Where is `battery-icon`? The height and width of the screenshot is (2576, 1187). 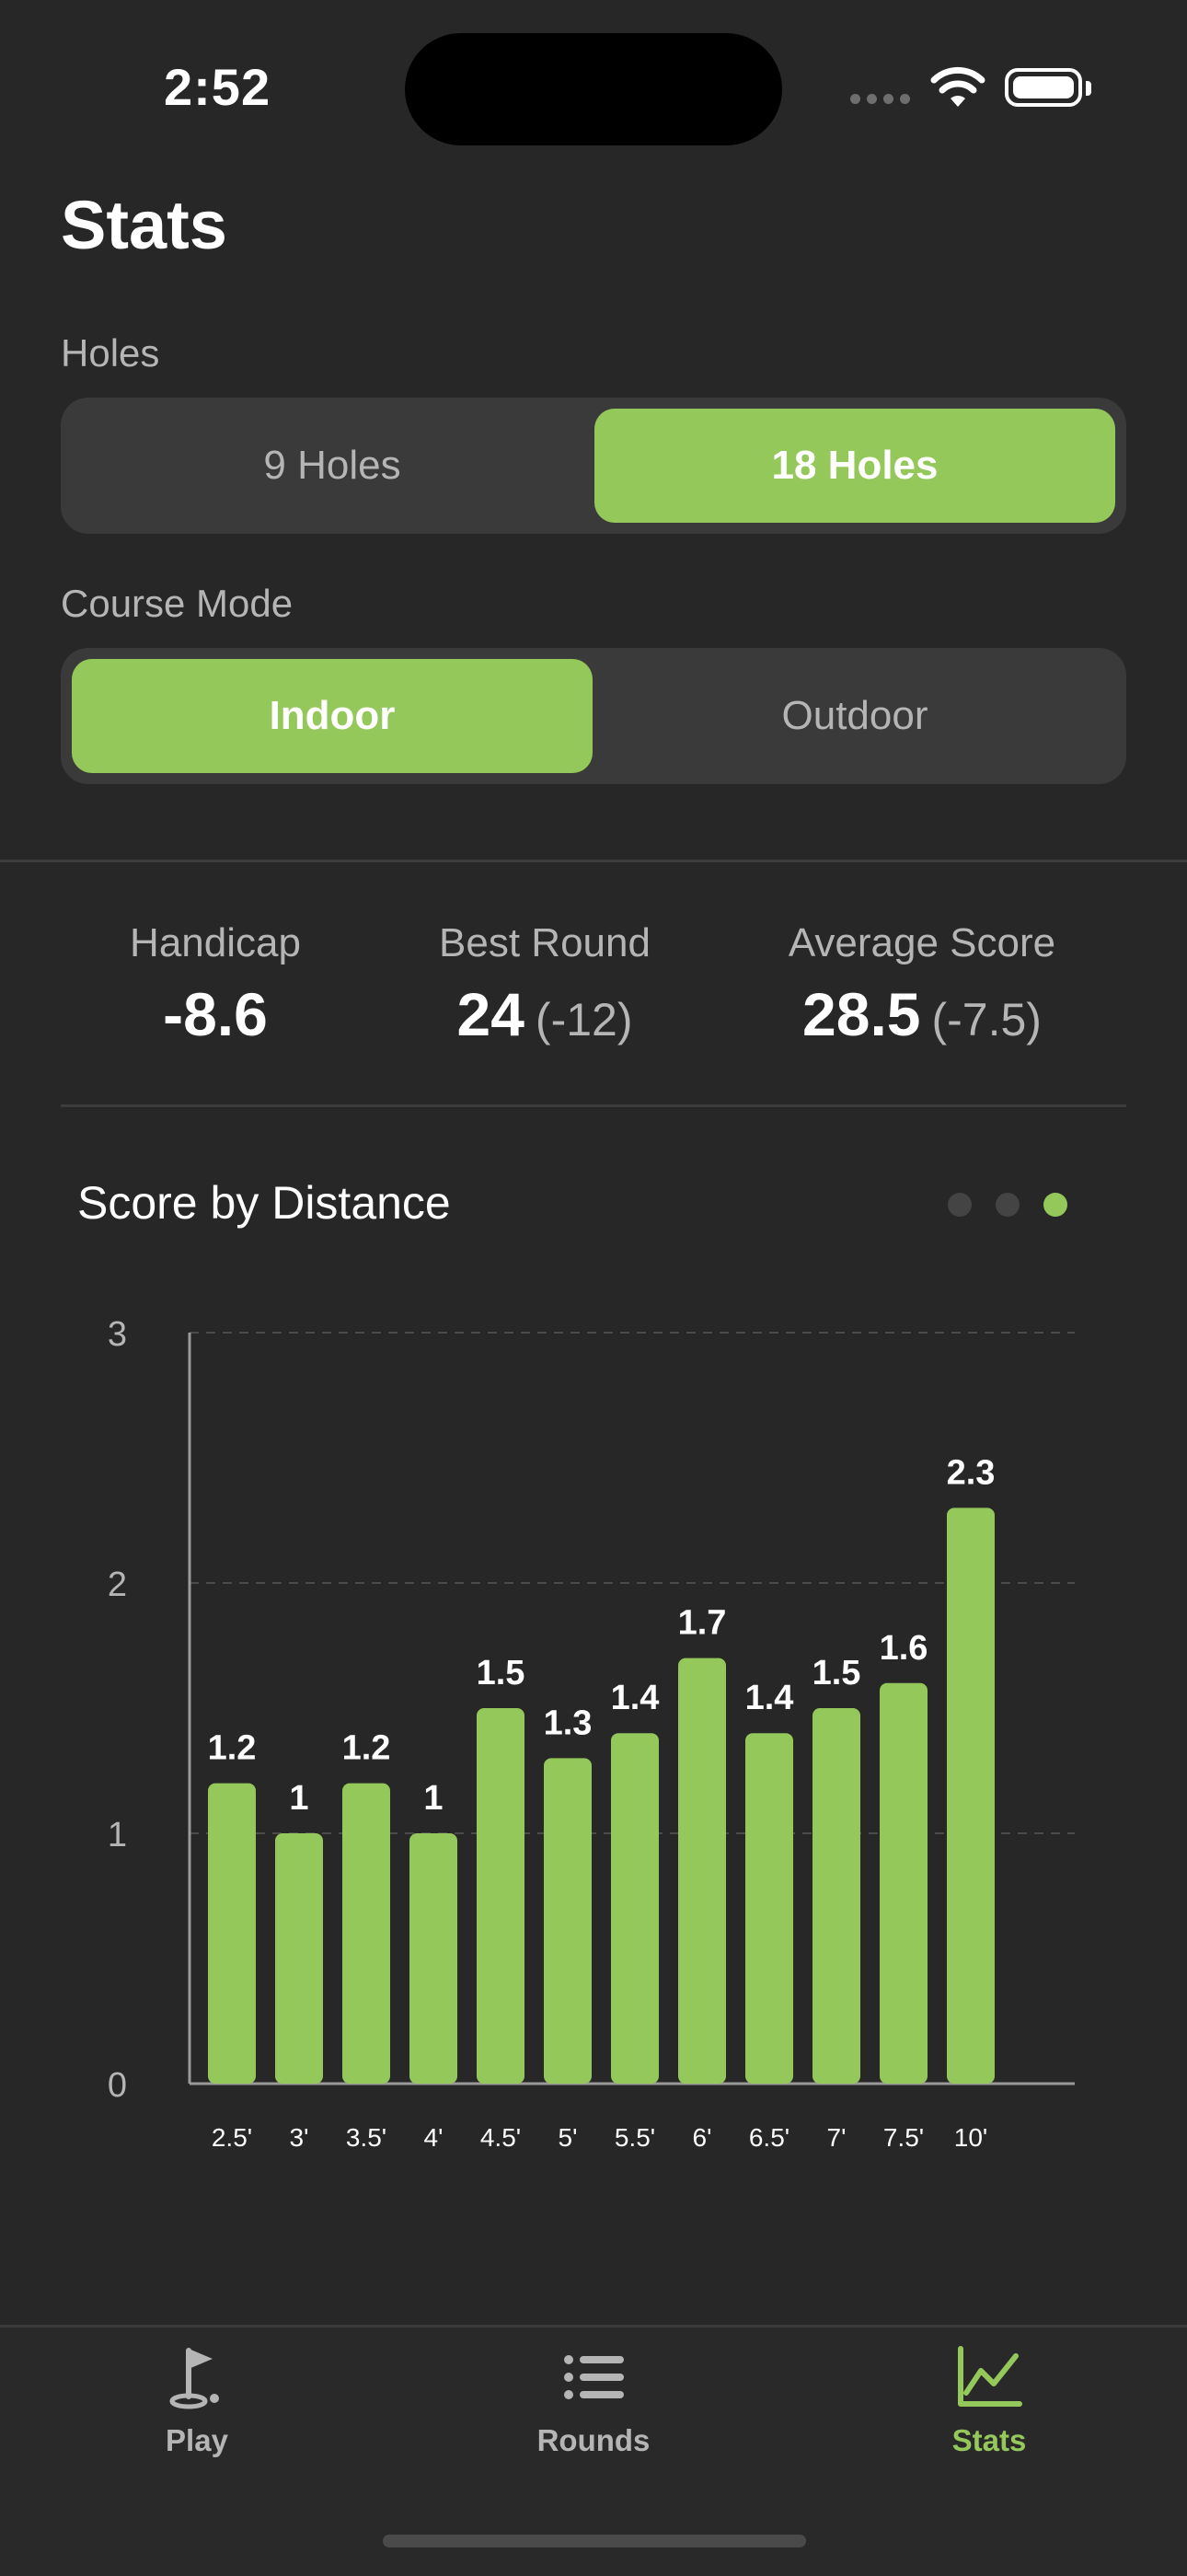
battery-icon is located at coordinates (1043, 88).